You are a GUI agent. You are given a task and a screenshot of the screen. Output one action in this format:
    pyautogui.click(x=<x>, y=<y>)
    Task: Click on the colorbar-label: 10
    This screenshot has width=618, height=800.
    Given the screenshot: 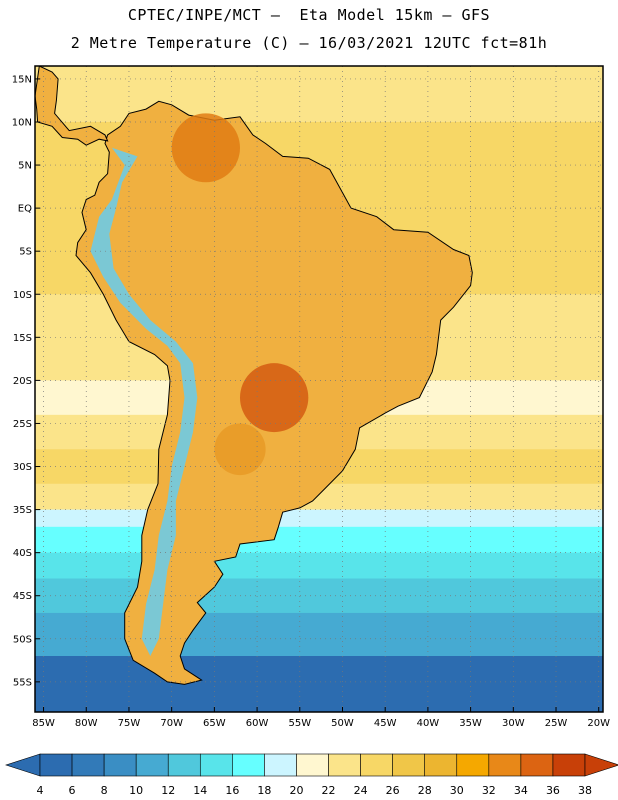 What is the action you would take?
    pyautogui.click(x=136, y=790)
    